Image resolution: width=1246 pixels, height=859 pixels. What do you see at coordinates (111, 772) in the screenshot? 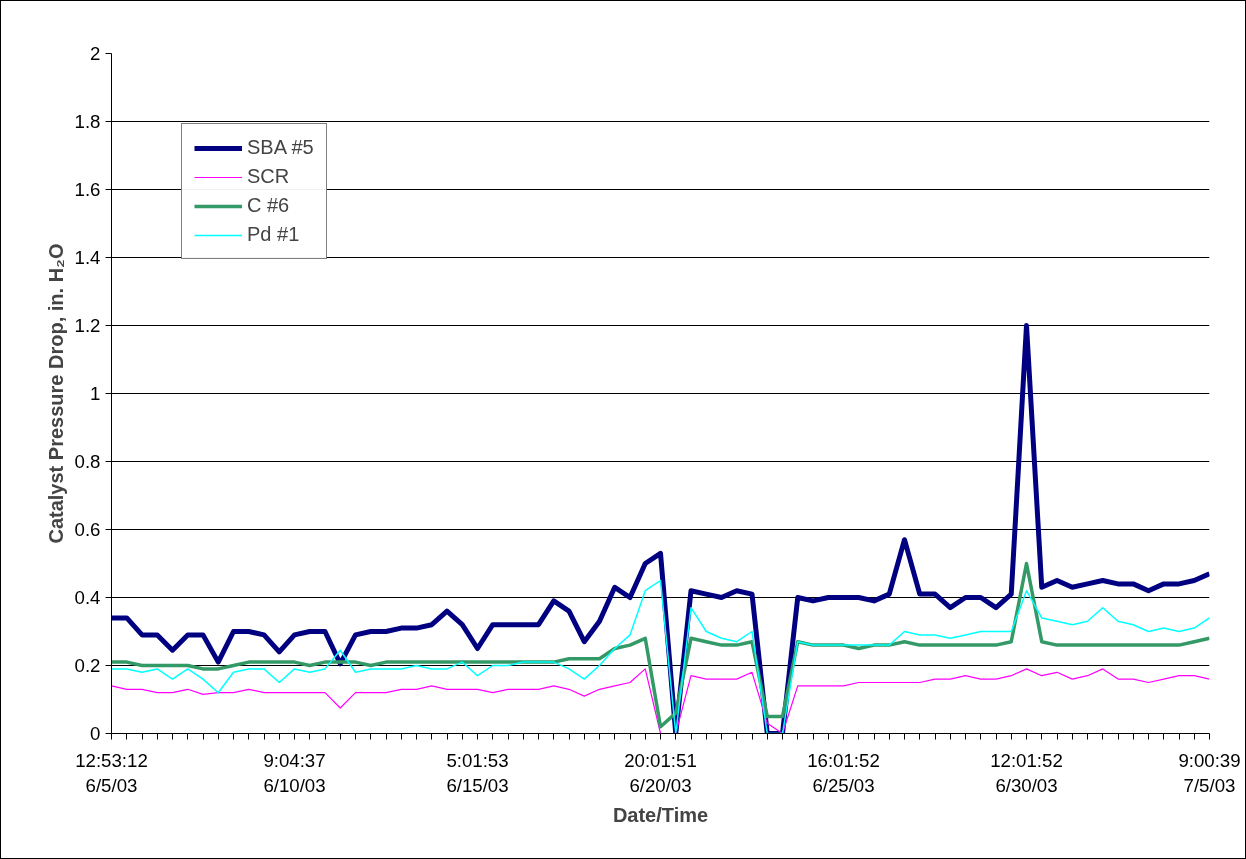
I see `x-tick-label: 12:53:12 6/5/03` at bounding box center [111, 772].